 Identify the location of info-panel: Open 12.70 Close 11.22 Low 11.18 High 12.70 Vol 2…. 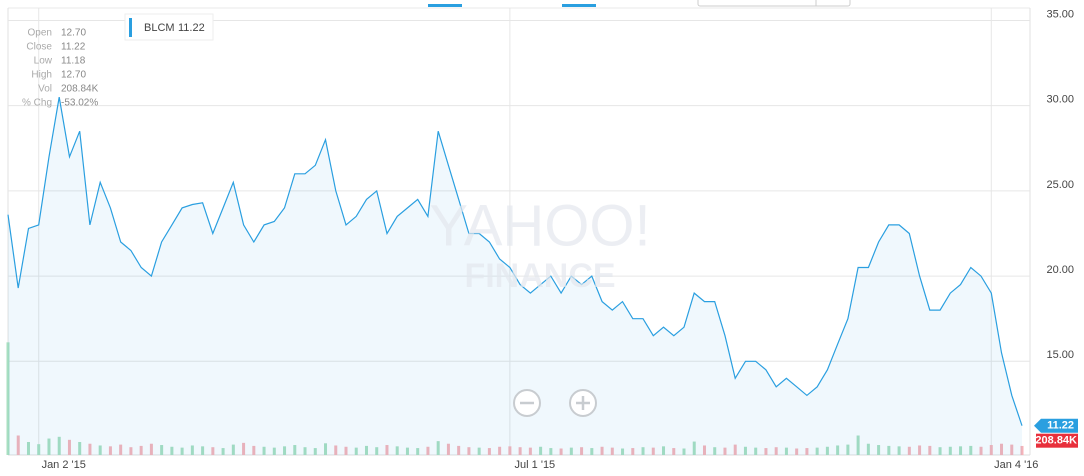
(60, 68).